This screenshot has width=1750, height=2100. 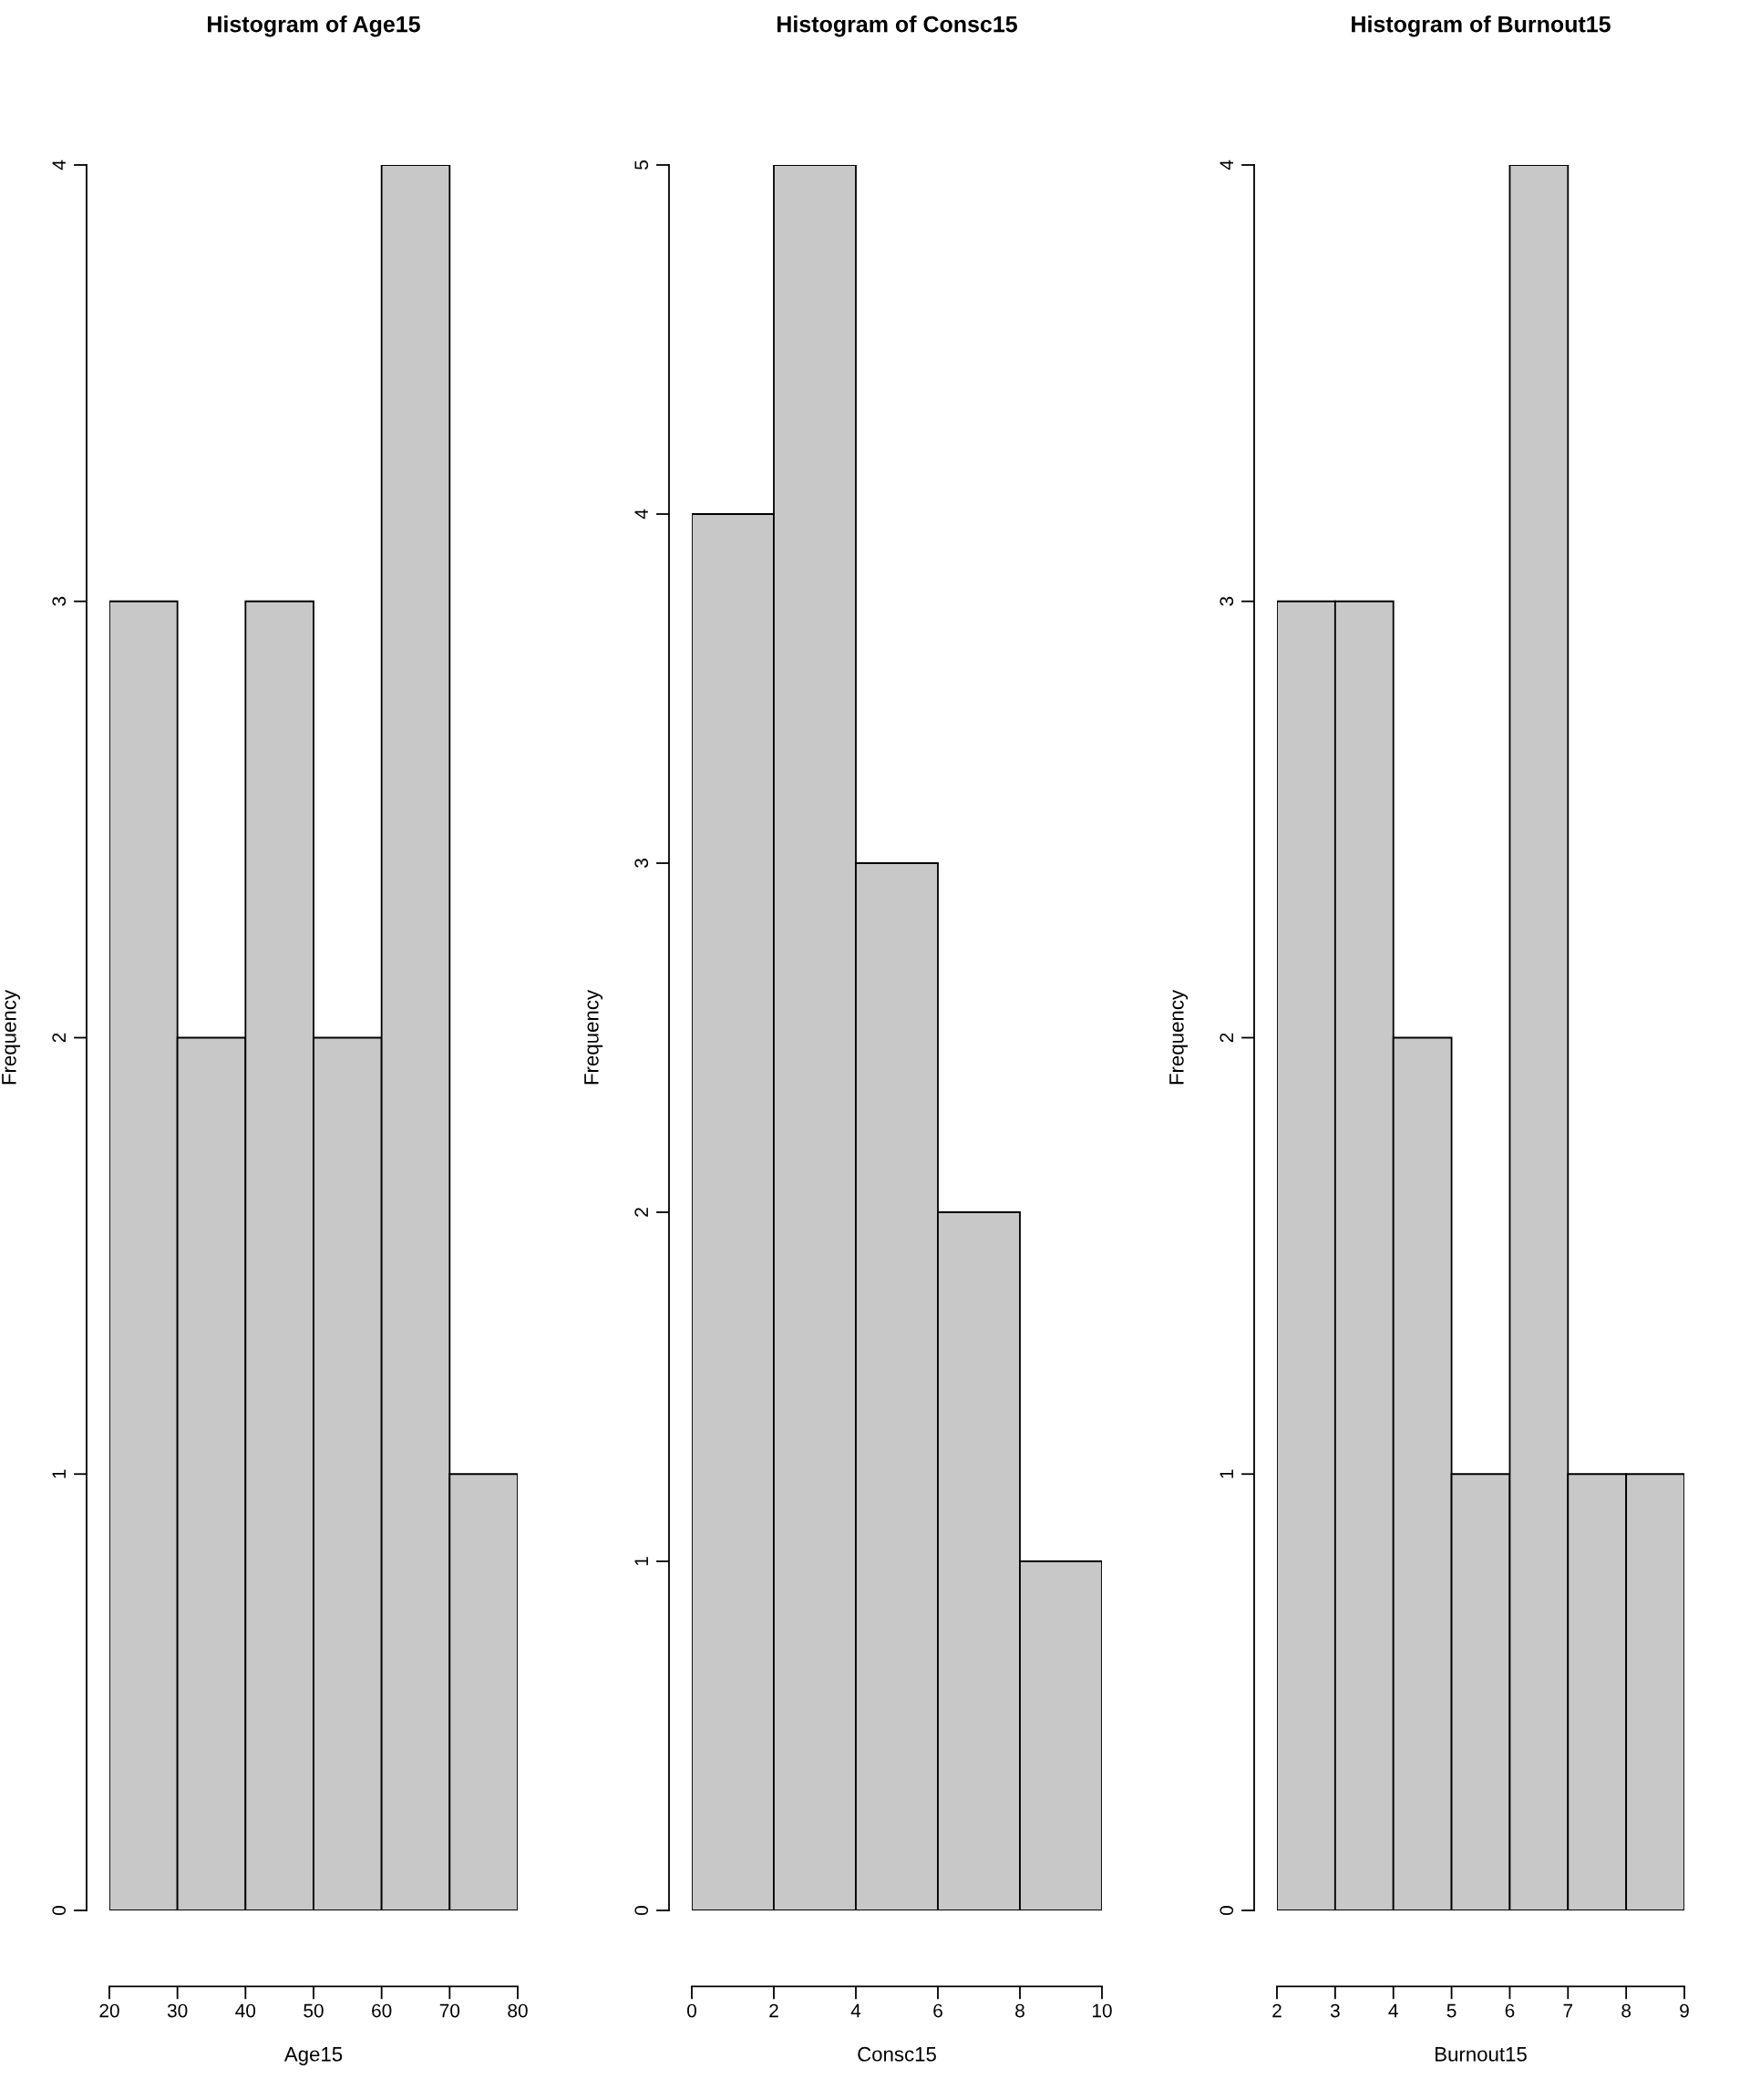 What do you see at coordinates (691, 2010) in the screenshot?
I see `x-tick-label: 0` at bounding box center [691, 2010].